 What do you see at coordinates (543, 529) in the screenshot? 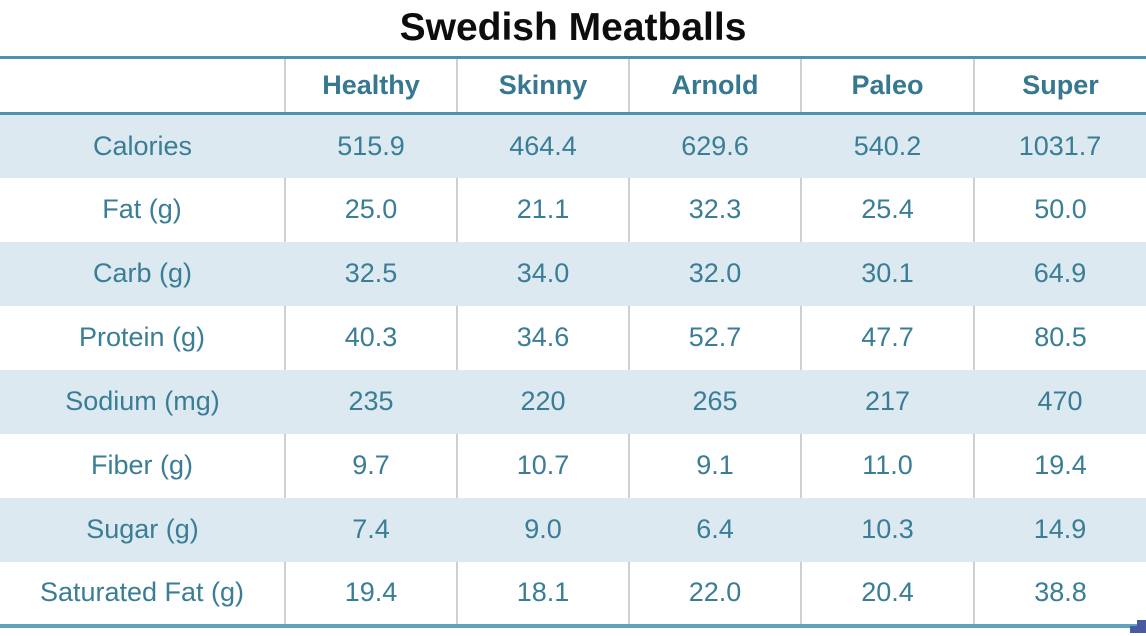
I see `value-cell: 9.0` at bounding box center [543, 529].